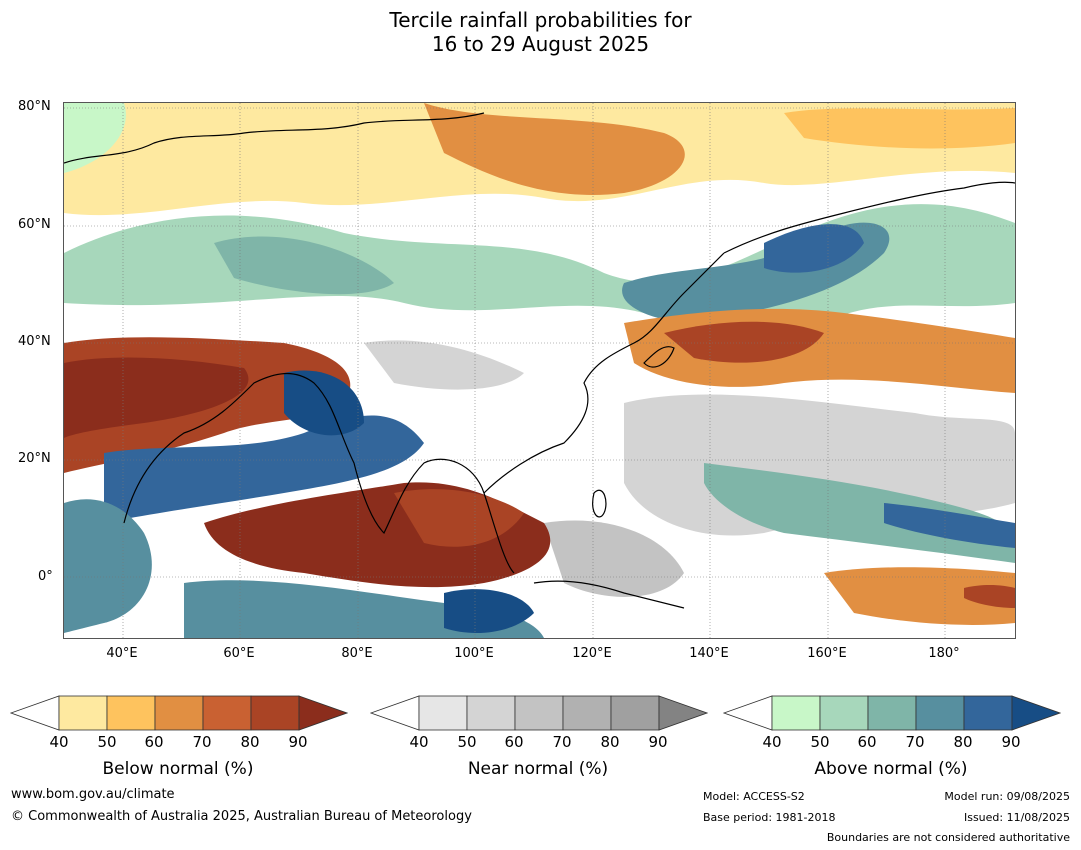 Image resolution: width=1081 pixels, height=850 pixels. Describe the element at coordinates (540, 20) in the screenshot. I see `title-line-1: Tercile rainfall probabilities for` at that location.